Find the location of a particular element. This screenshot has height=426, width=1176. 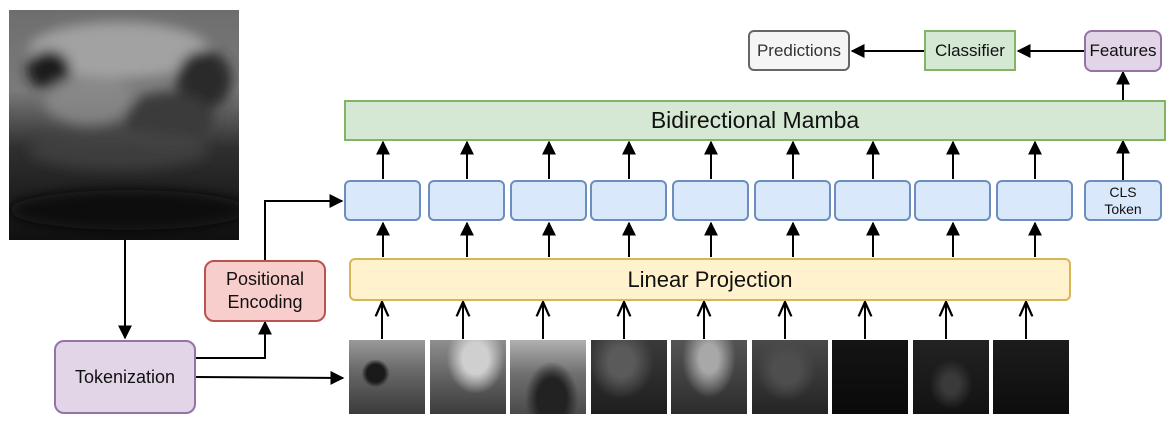

cls-label-line1: CLS is located at coordinates (1123, 191).